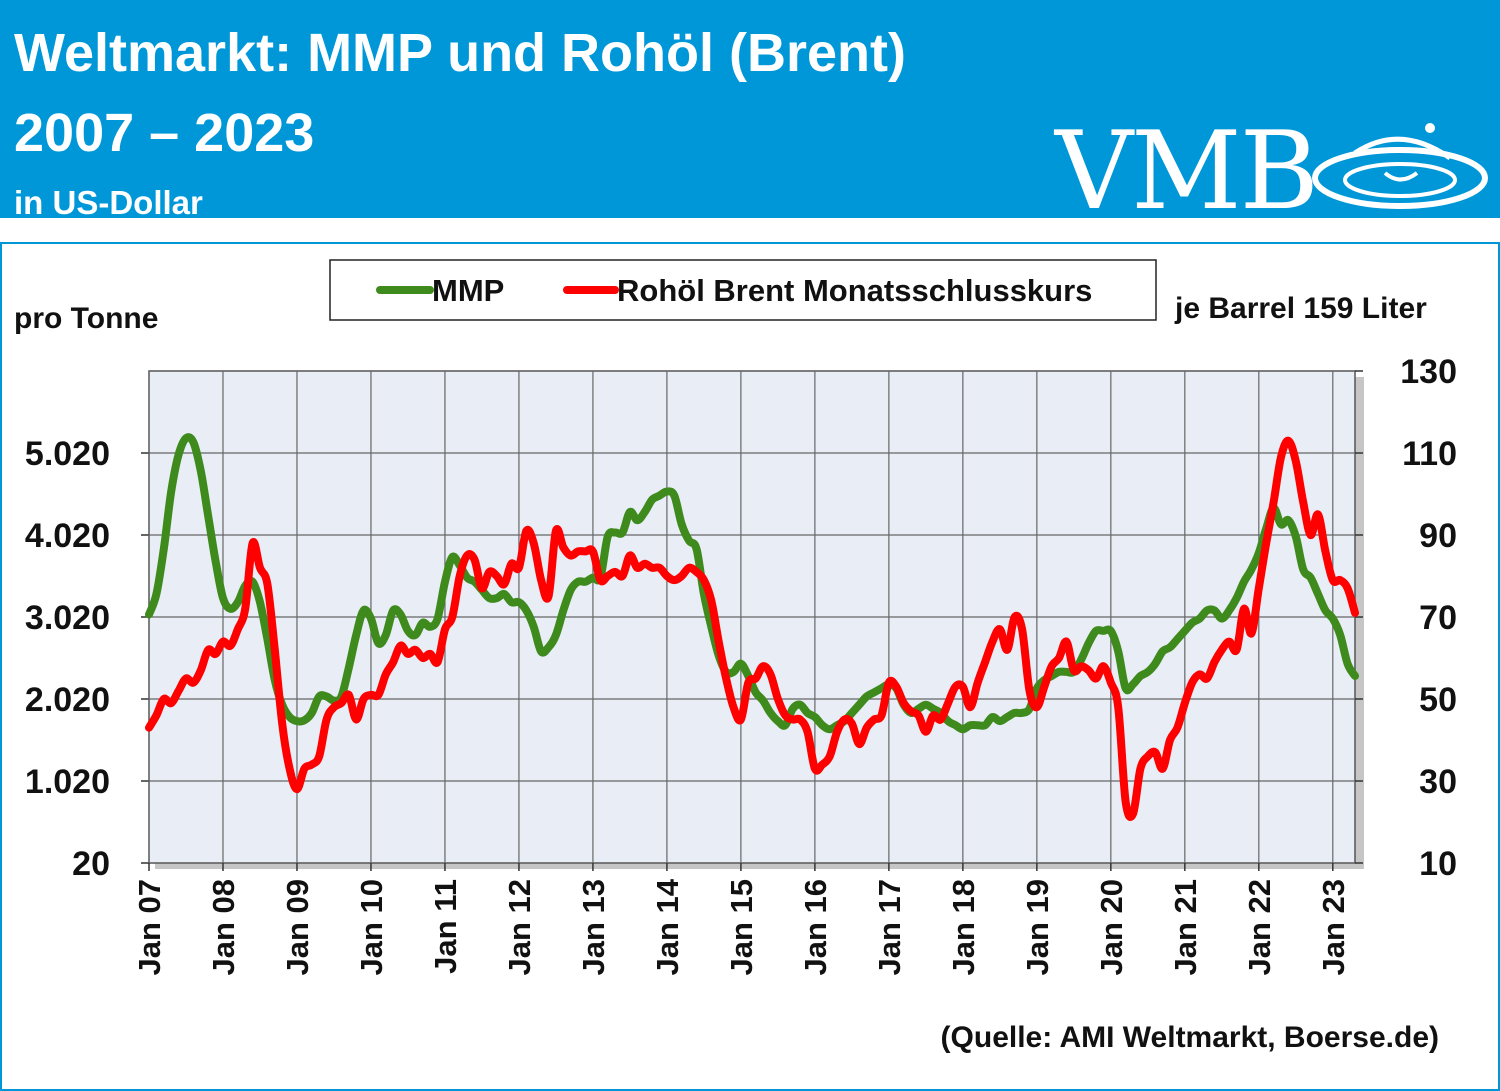 The width and height of the screenshot is (1500, 1091). I want to click on y-left-tick-label: 2.020, so click(67, 700).